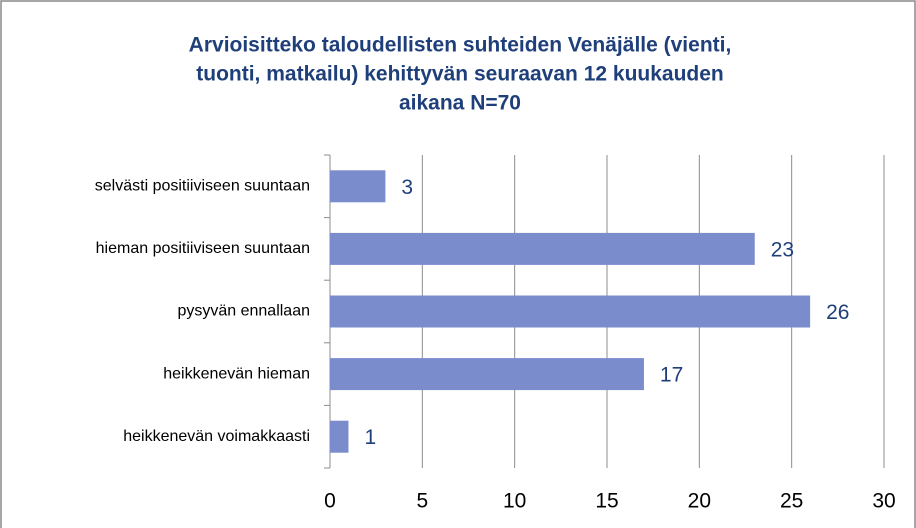  I want to click on y-tick-label: heikkenevän voimakkaasti, so click(216, 436).